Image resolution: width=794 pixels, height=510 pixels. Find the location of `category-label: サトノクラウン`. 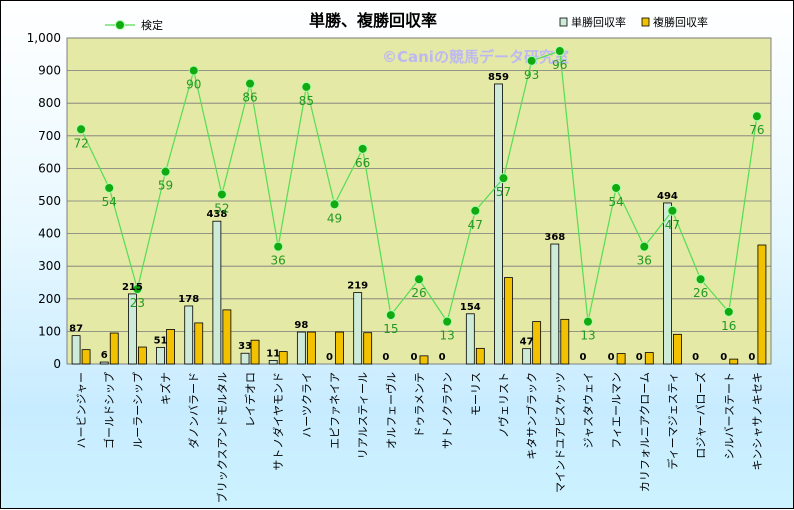

category-label: サトノクラウン is located at coordinates (447, 410).